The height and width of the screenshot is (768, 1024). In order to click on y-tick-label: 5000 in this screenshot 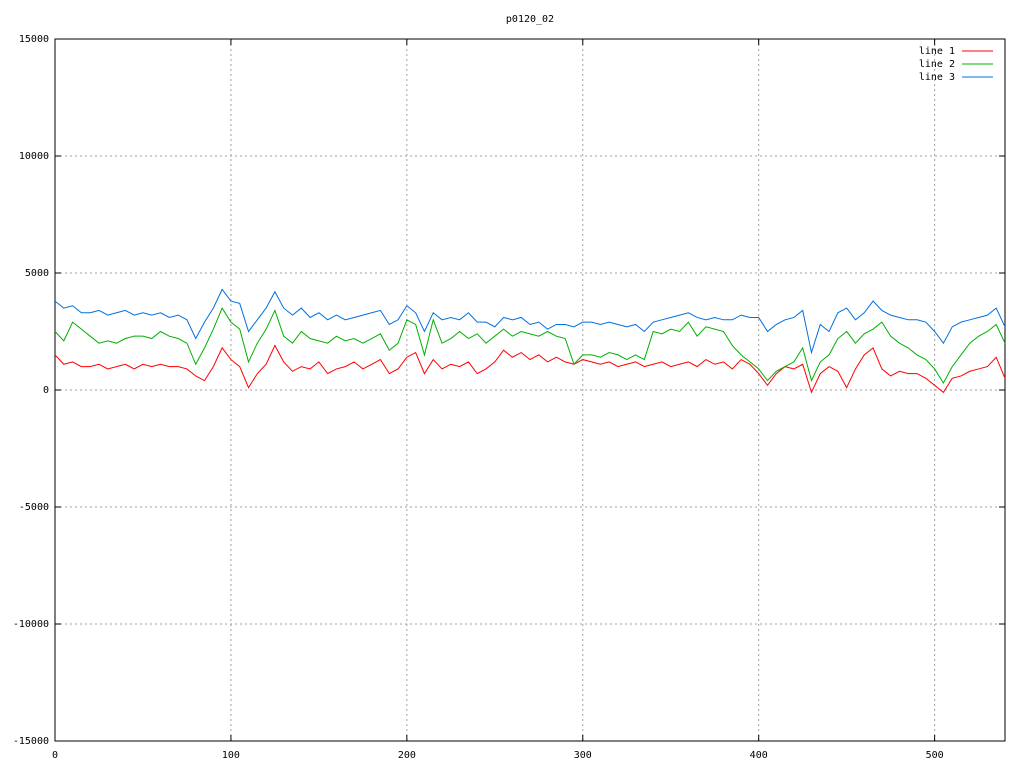, I will do `click(37, 273)`.